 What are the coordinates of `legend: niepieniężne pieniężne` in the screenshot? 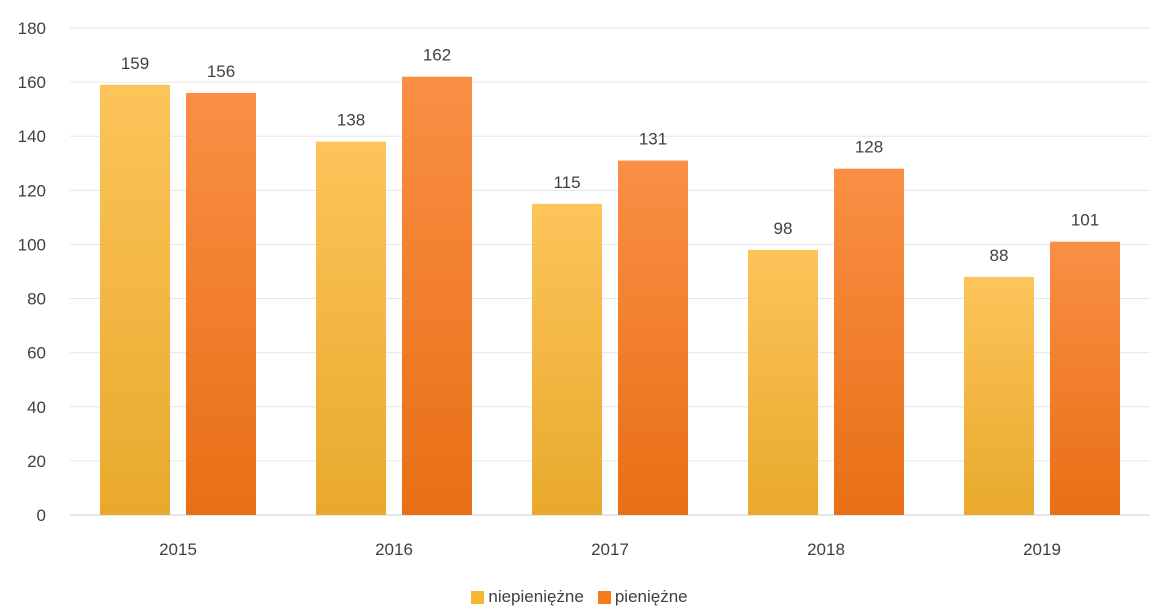 It's located at (579, 597).